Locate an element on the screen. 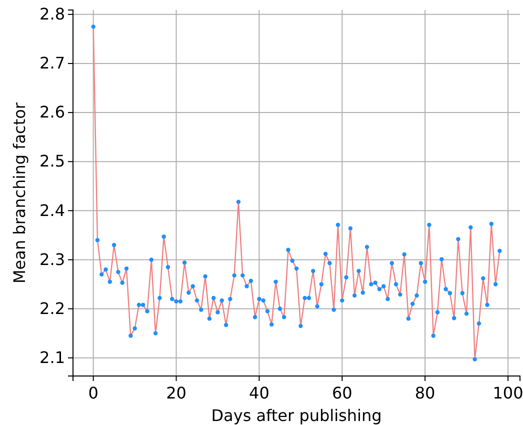  y-tick-label: 2.3 is located at coordinates (52, 259).